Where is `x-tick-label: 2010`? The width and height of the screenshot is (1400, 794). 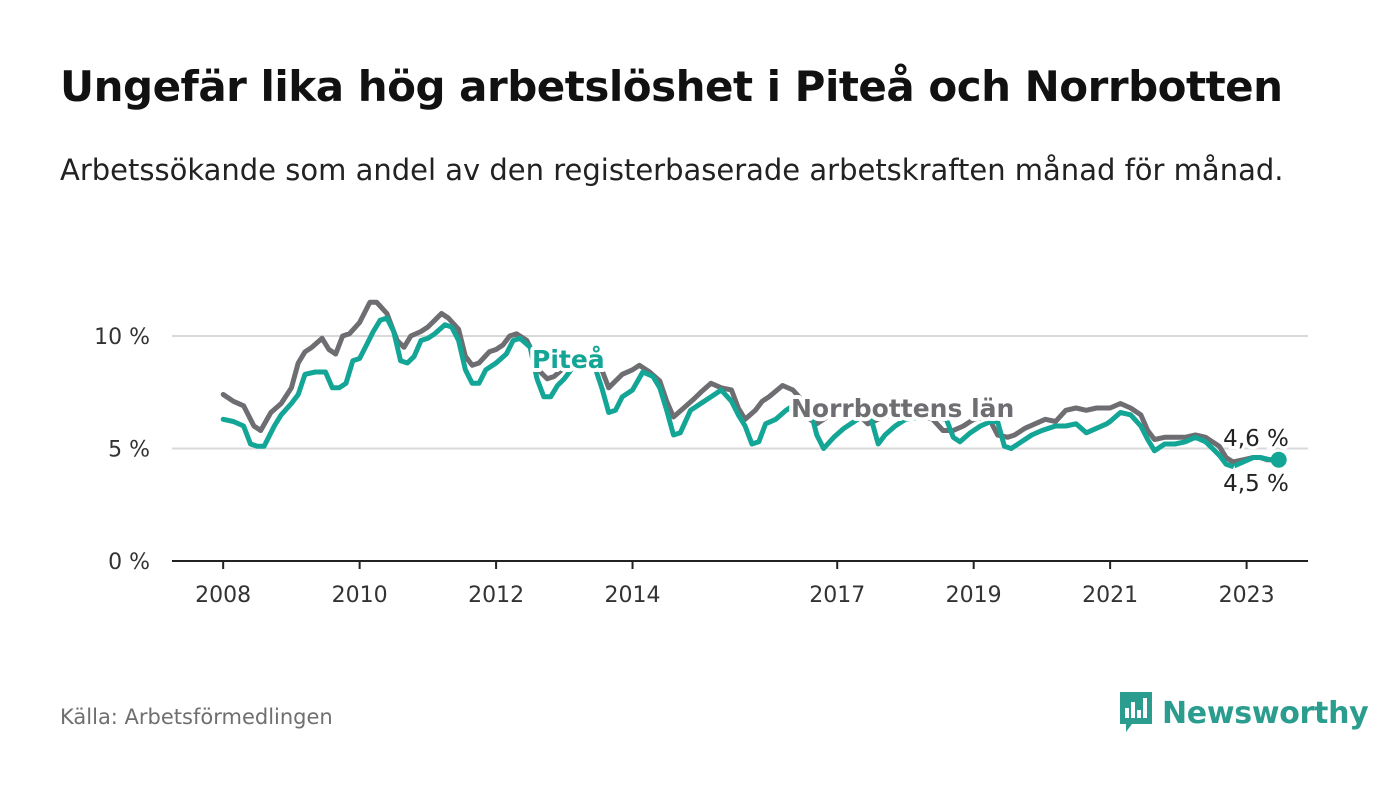 x-tick-label: 2010 is located at coordinates (360, 595).